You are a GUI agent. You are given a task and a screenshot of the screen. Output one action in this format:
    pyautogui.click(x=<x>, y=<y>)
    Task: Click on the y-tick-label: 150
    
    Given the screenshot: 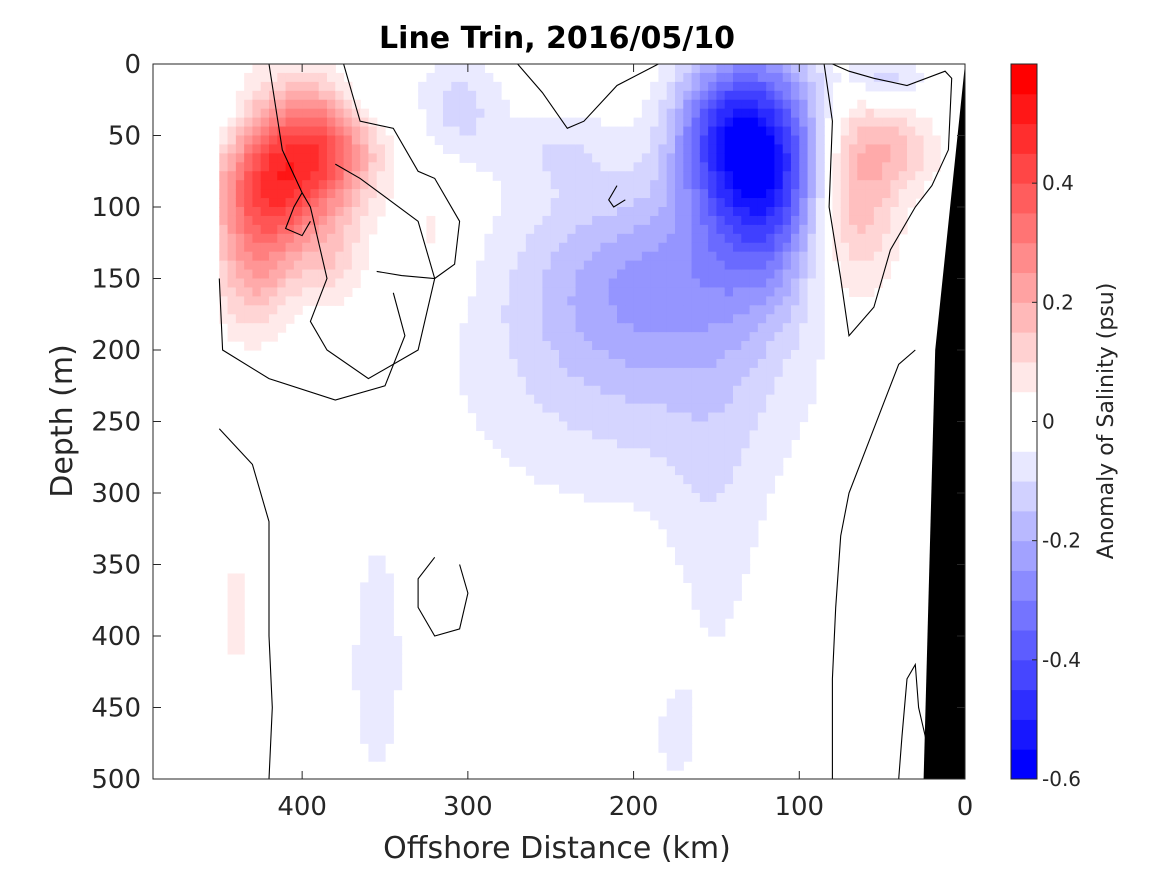 What is the action you would take?
    pyautogui.click(x=116, y=280)
    